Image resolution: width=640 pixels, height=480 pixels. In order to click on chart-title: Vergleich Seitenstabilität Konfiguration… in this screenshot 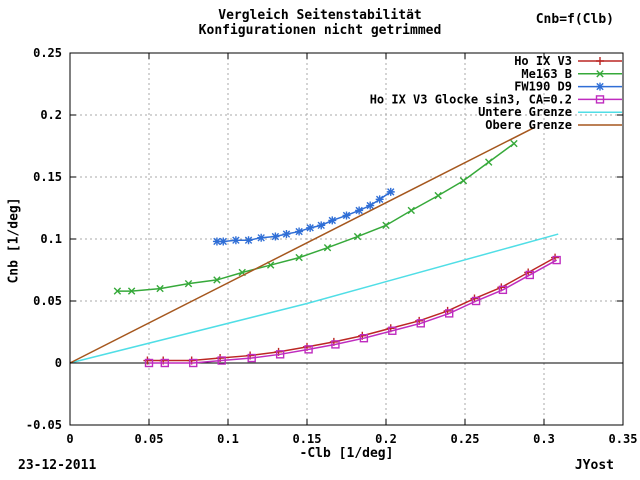, I will do `click(320, 23)`.